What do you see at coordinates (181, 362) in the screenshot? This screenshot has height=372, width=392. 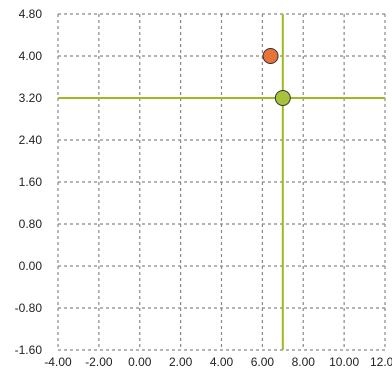 I see `x-tick-label: 2.00` at bounding box center [181, 362].